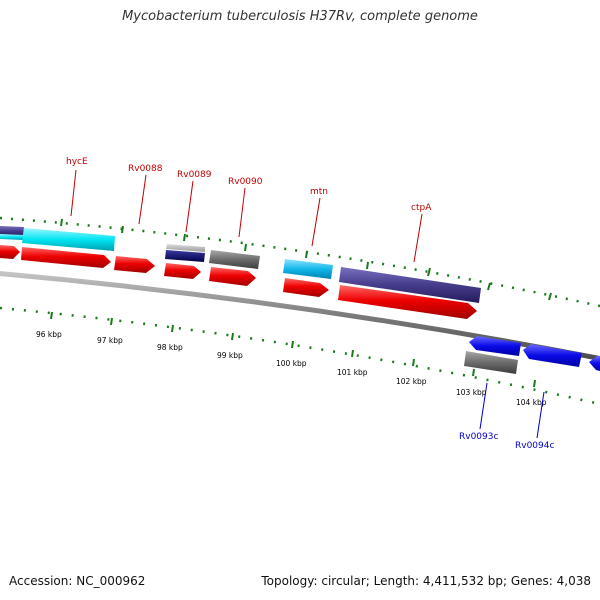 Image resolution: width=600 pixels, height=600 pixels. What do you see at coordinates (194, 175) in the screenshot?
I see `gene-label-rv0089: Rv0089` at bounding box center [194, 175].